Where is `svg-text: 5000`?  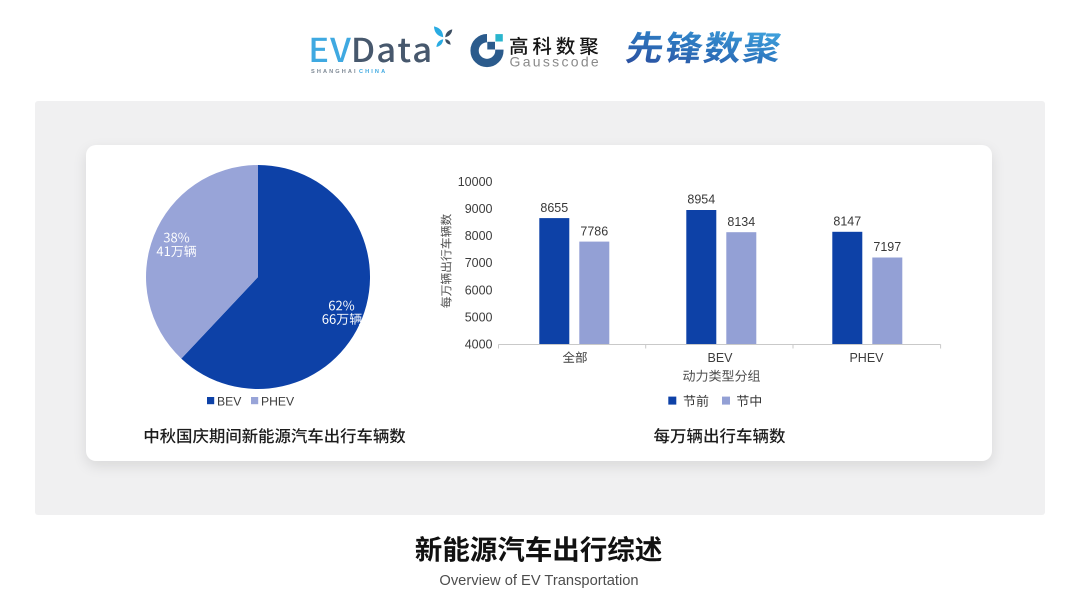
svg-text: 5000 is located at coordinates (479, 317).